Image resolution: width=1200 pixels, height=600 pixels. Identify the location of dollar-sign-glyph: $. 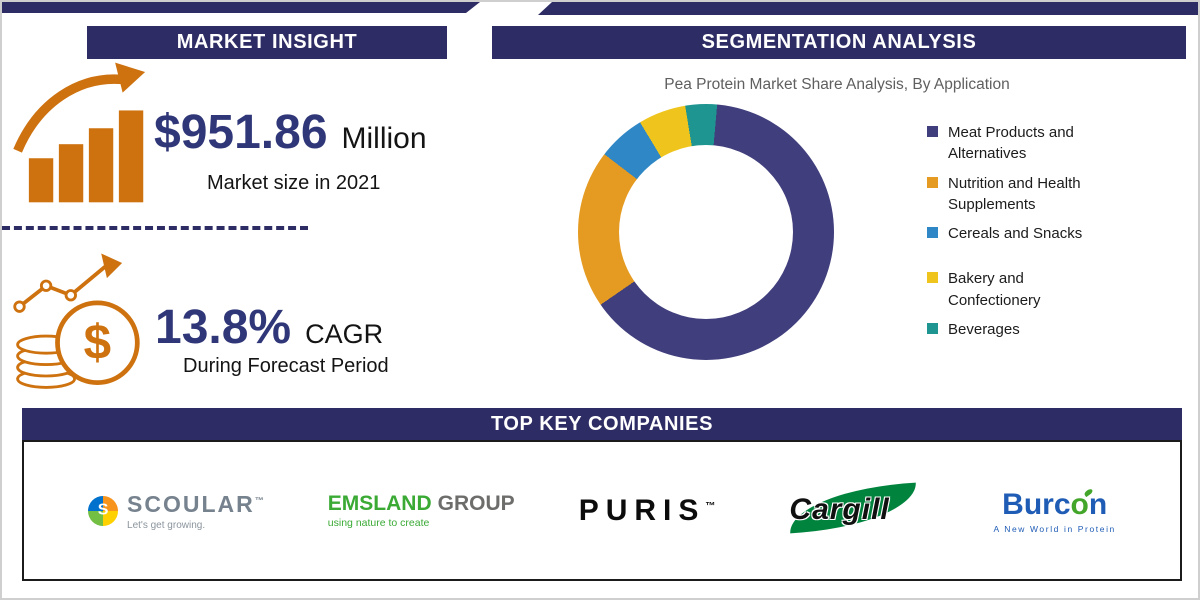
(97, 342).